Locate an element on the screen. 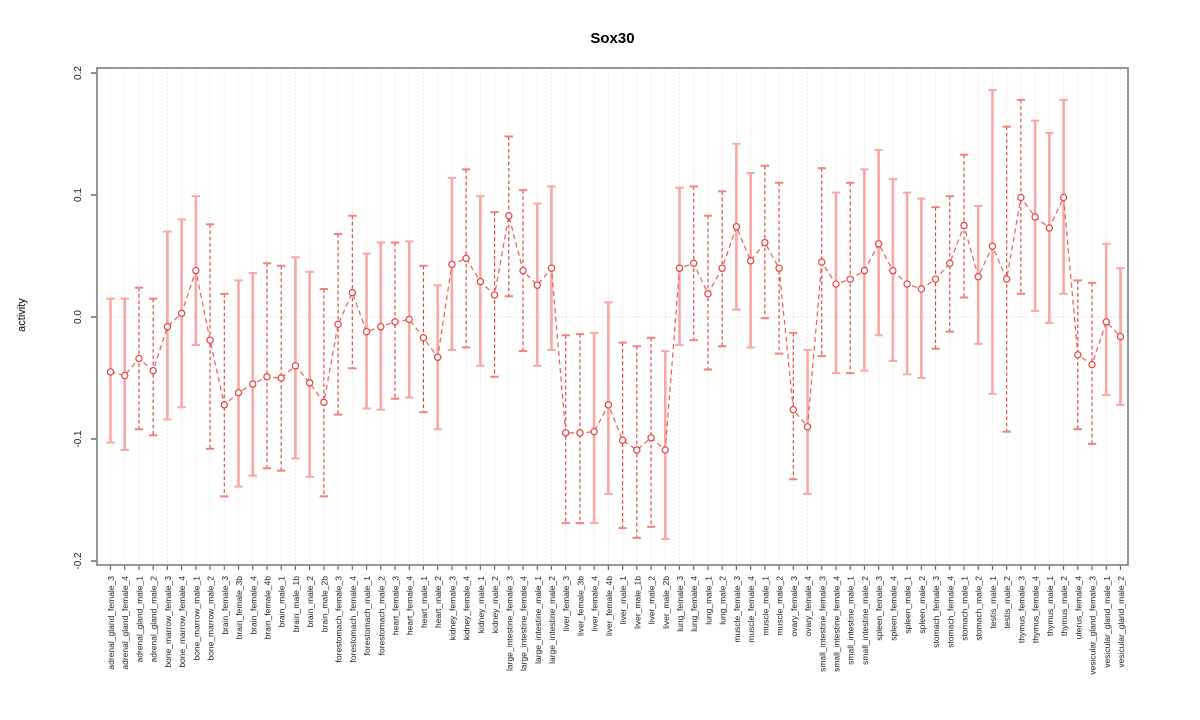 This screenshot has width=1200, height=720. x-tick-label: heart_male_2 is located at coordinates (438, 602).